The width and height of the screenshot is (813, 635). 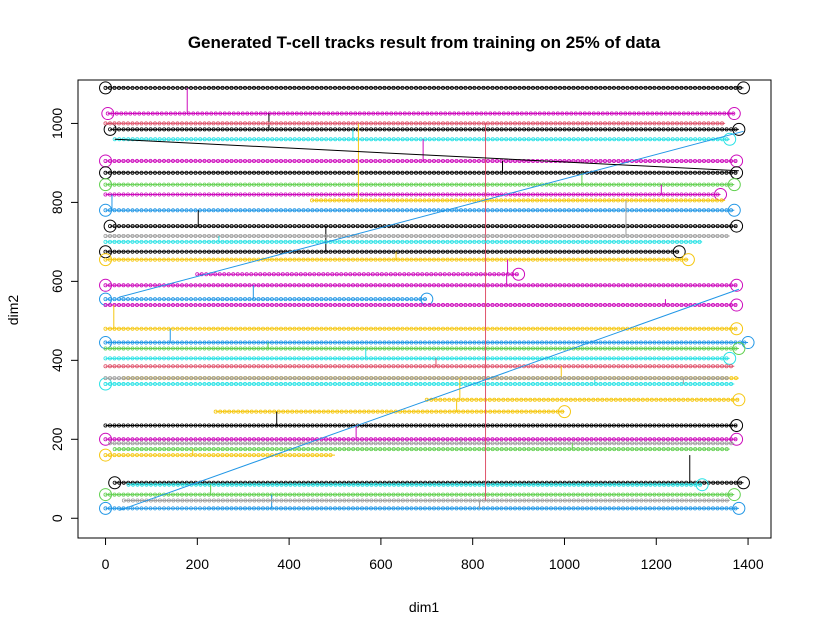 I want to click on x-tick-label: 1000, so click(x=564, y=564).